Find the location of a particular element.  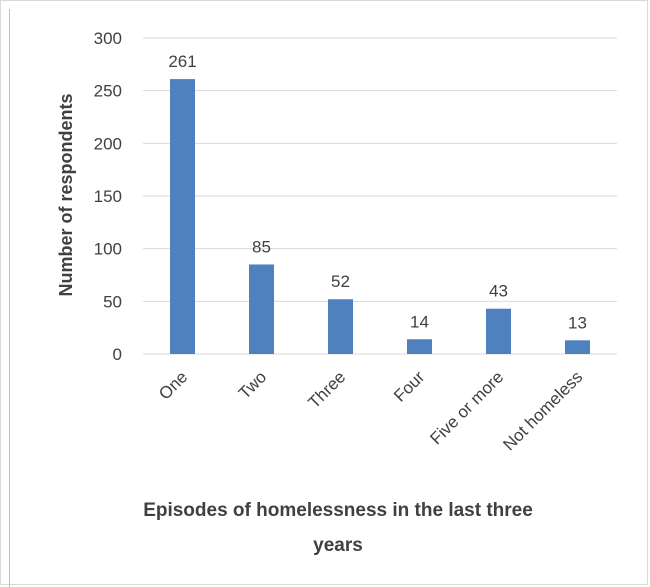

y-tick-label-0: 0 is located at coordinates (117, 354).